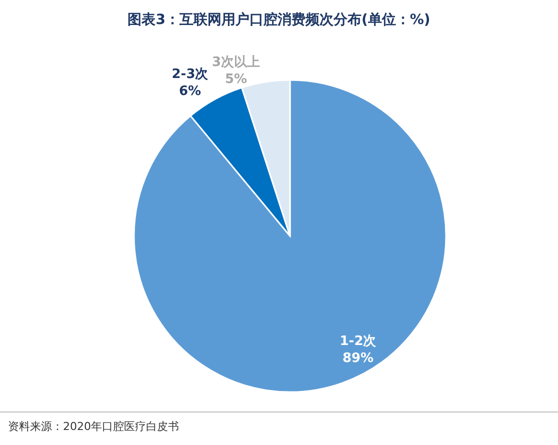 This screenshot has height=445, width=558. I want to click on data-label: 89%, so click(358, 358).